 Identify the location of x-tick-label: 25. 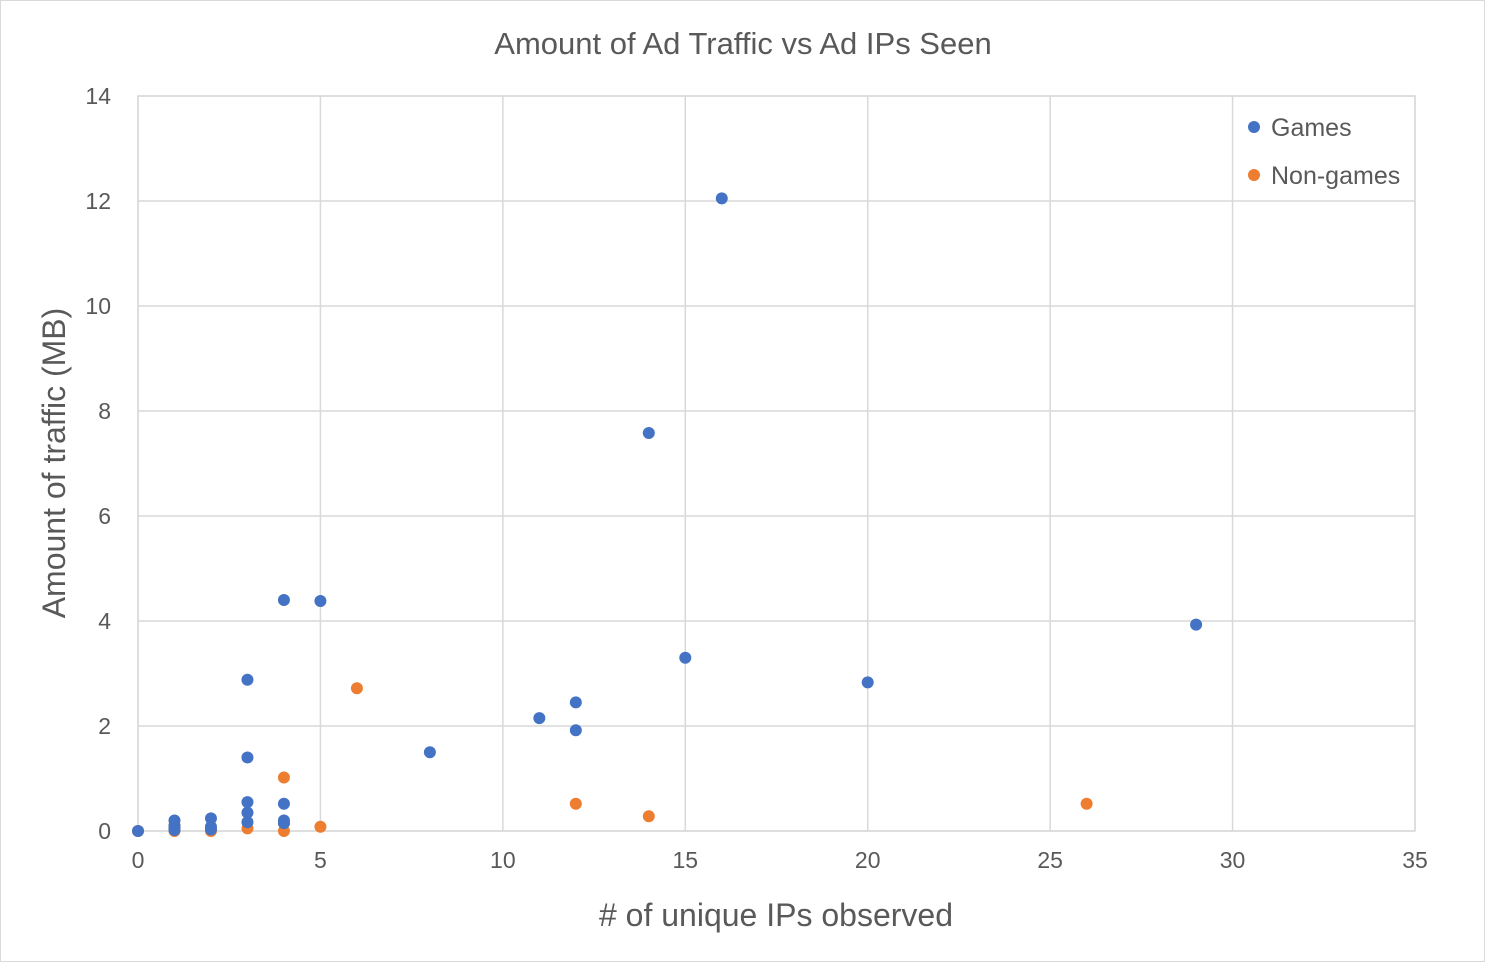
(1050, 860).